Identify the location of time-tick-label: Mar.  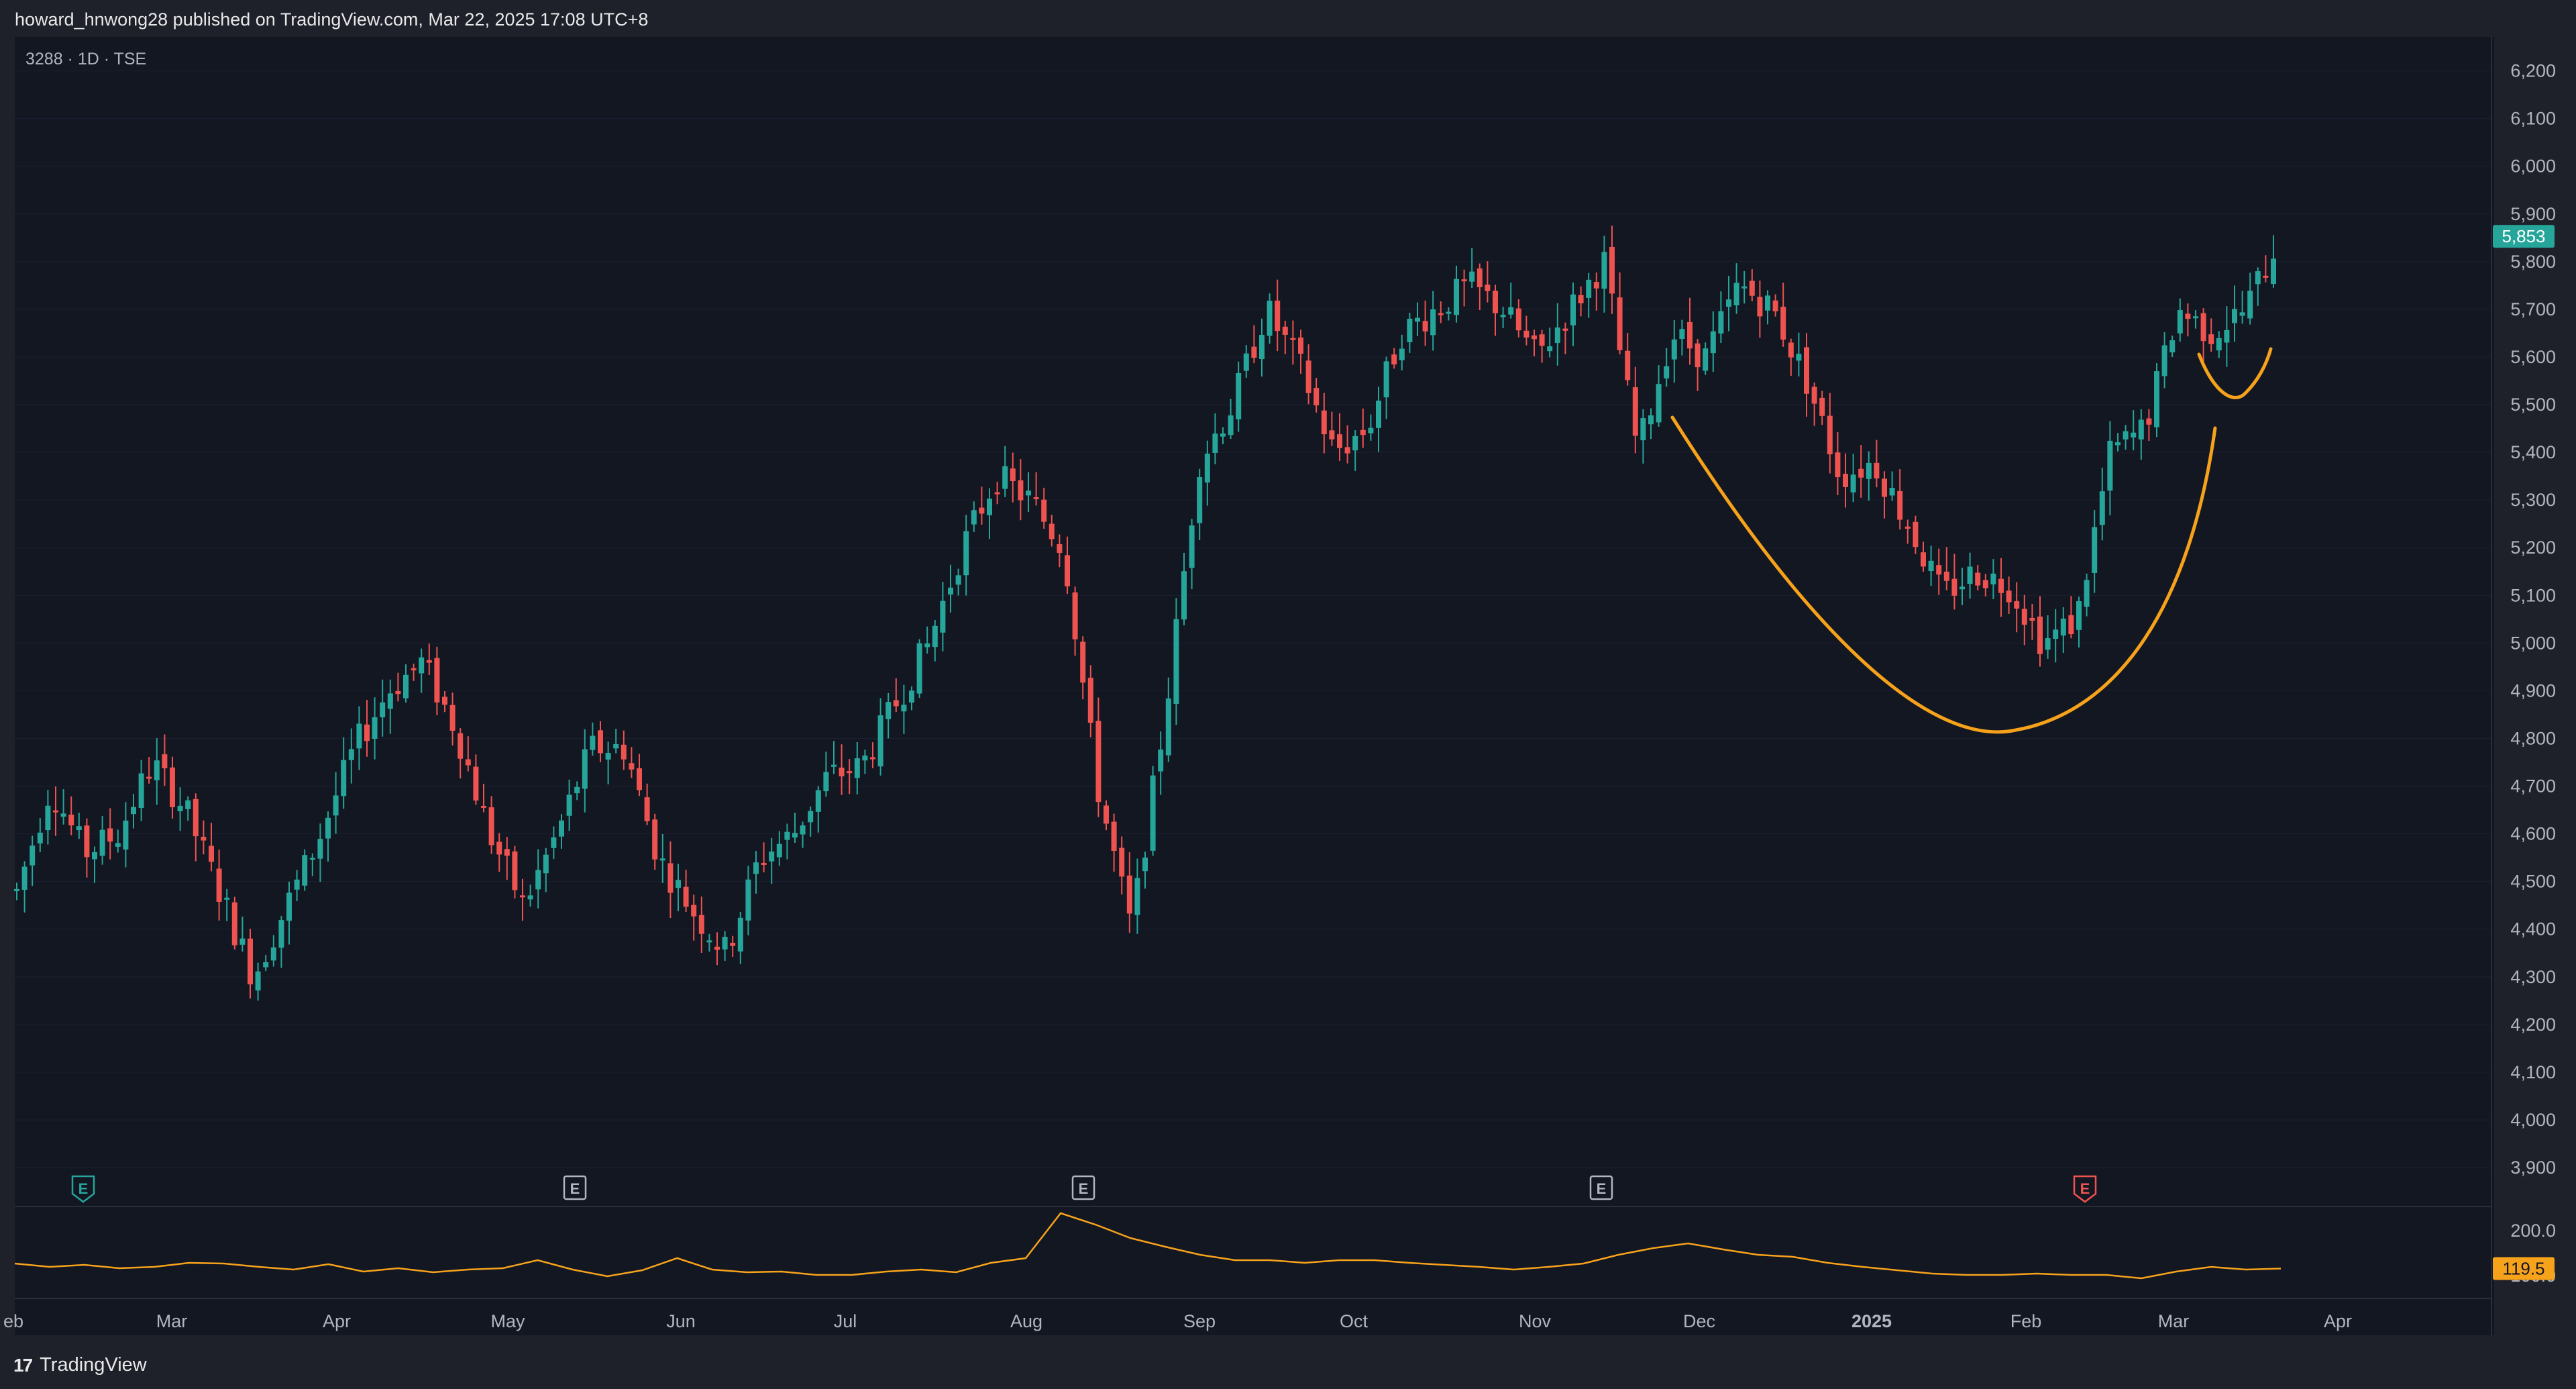
(172, 1321).